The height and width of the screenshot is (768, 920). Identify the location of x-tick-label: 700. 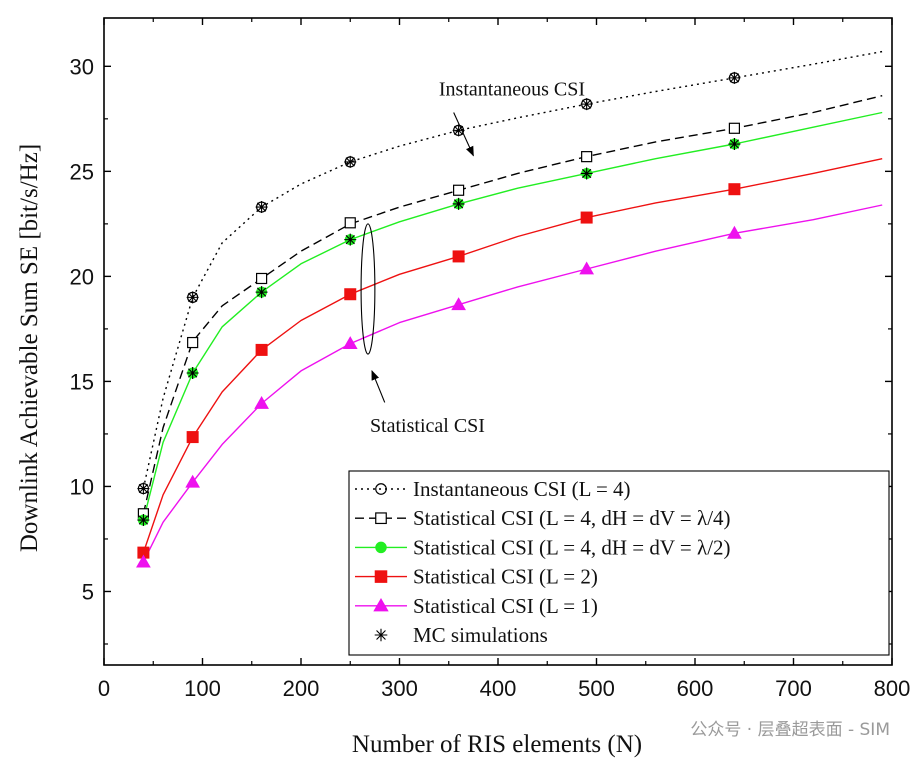
(793, 688).